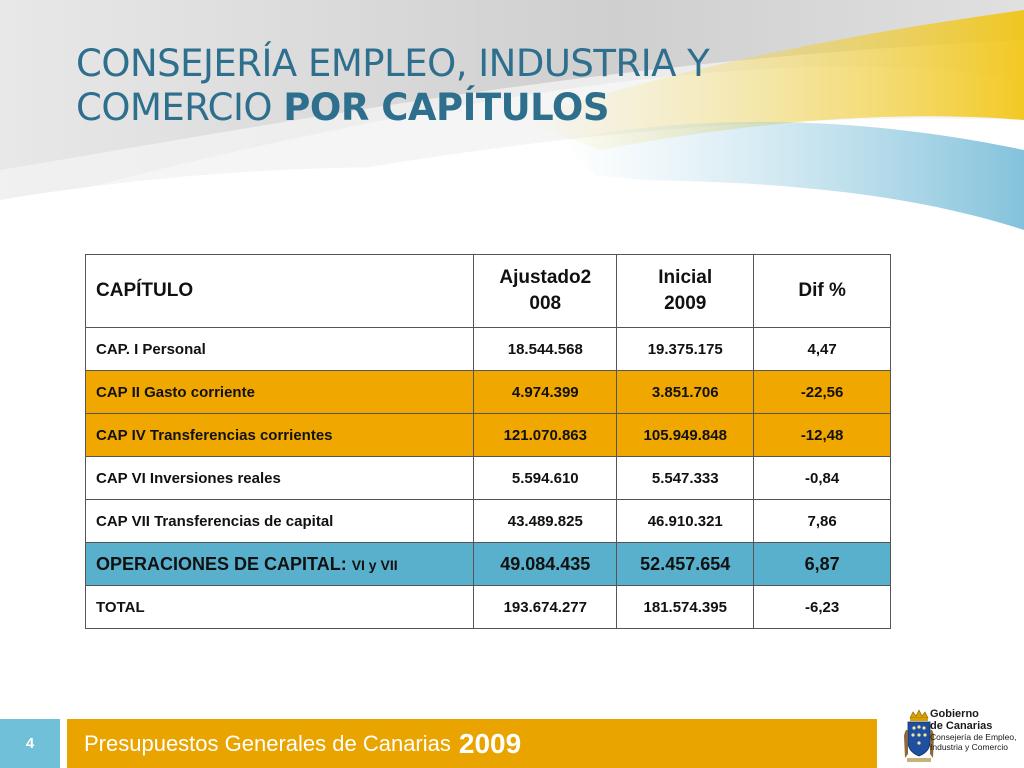 The image size is (1024, 768). I want to click on table-row: TOTAL 193.674.277 181.574.395 -6,23, so click(487, 607).